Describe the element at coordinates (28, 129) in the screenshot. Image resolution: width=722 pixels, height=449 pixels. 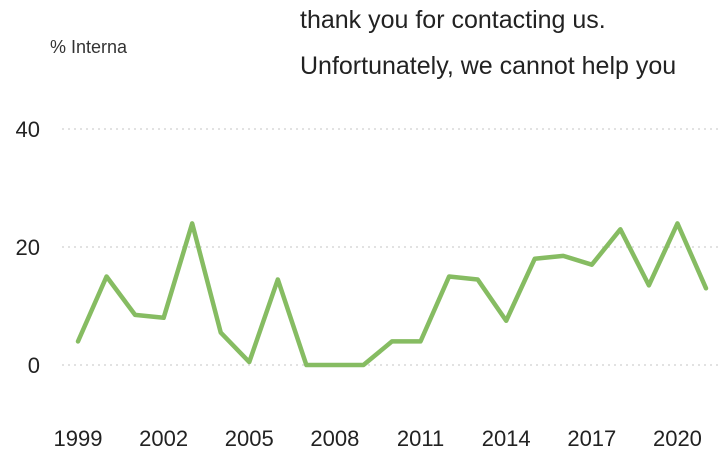
I see `y-tick-label: 40` at that location.